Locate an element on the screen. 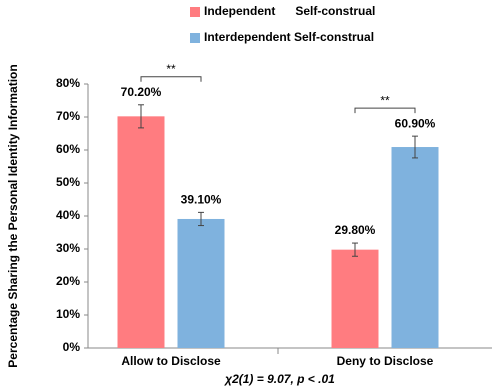 The image size is (500, 392). y-tick-label: 80% is located at coordinates (68, 83).